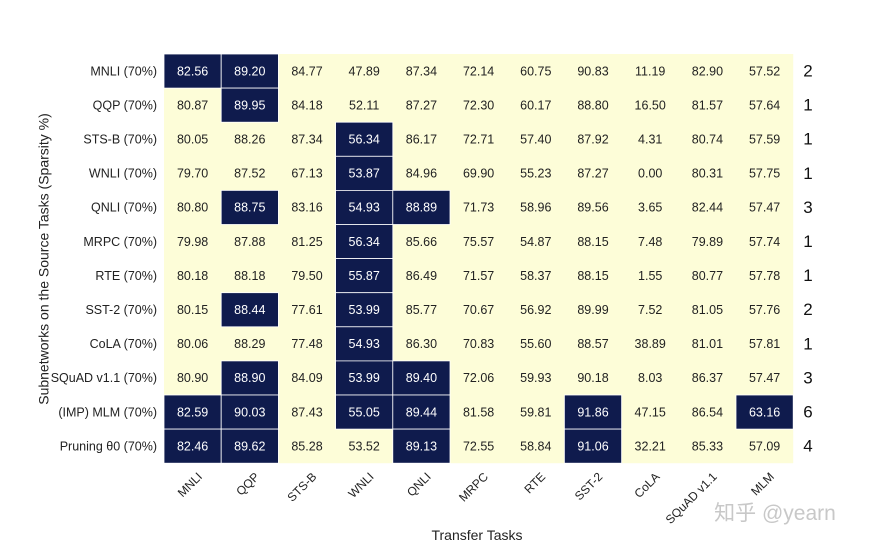  Describe the element at coordinates (478, 412) in the screenshot. I see `cell-value: 81.58` at that location.